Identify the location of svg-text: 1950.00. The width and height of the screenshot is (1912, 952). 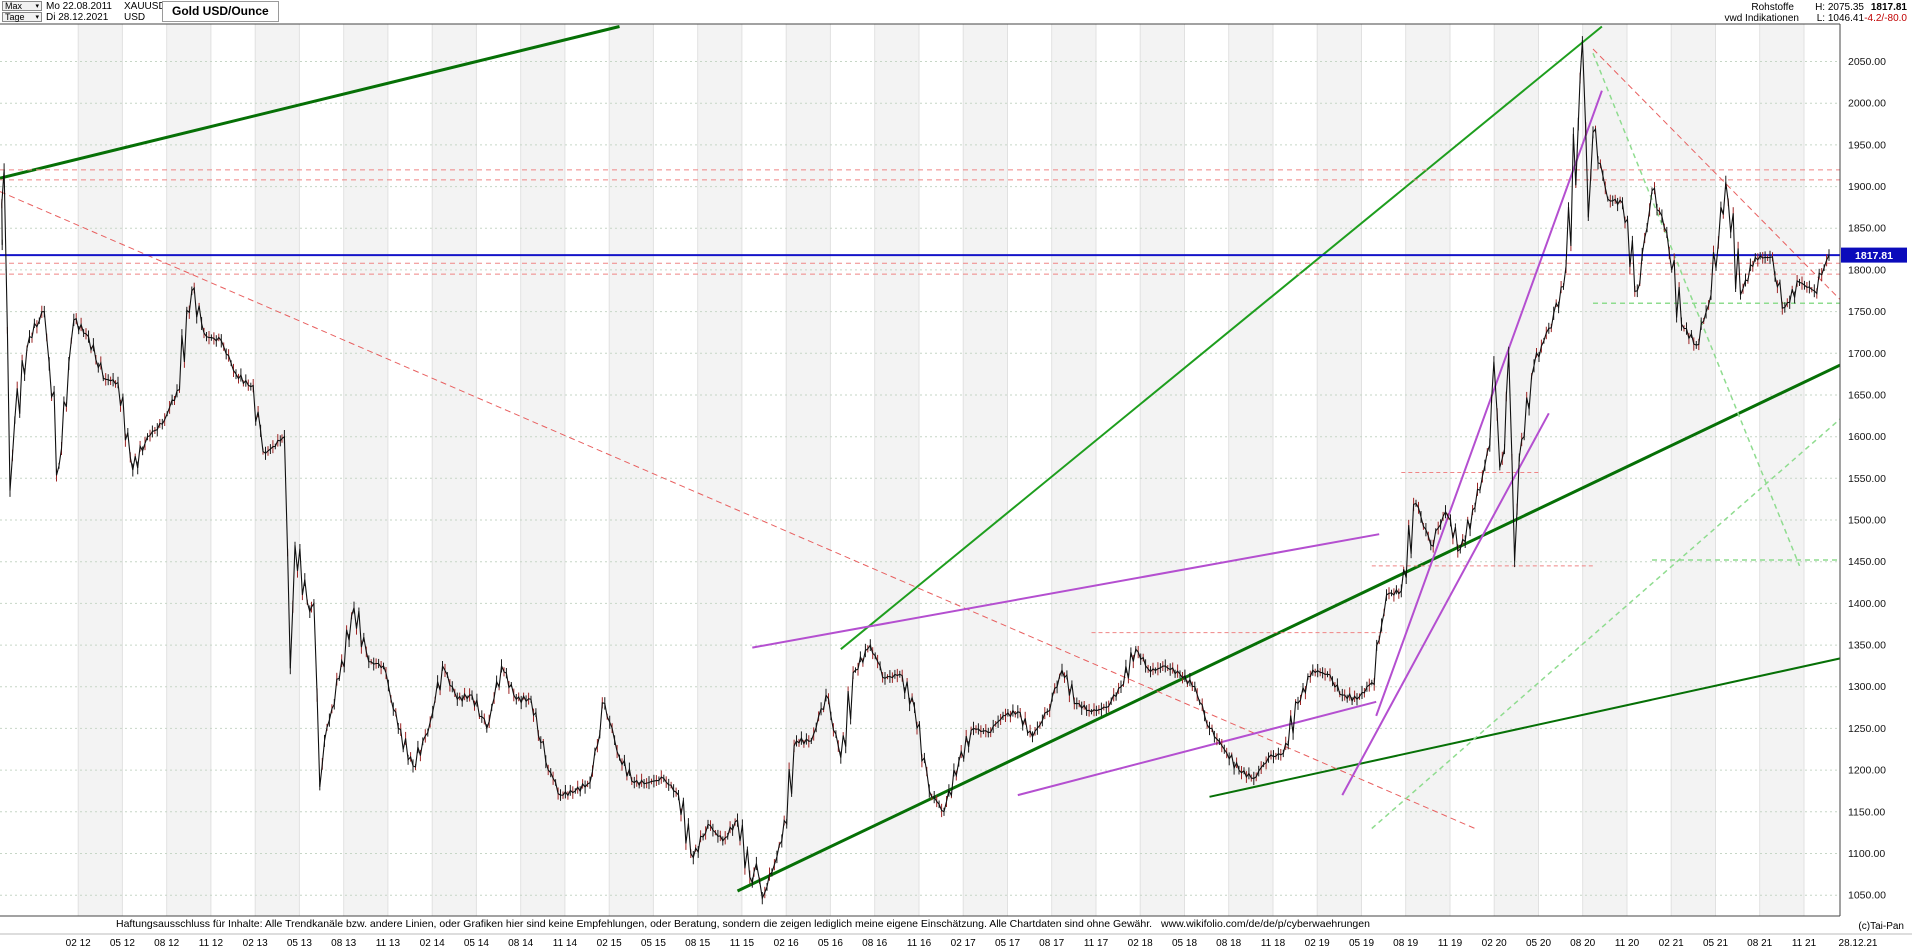
(1867, 145).